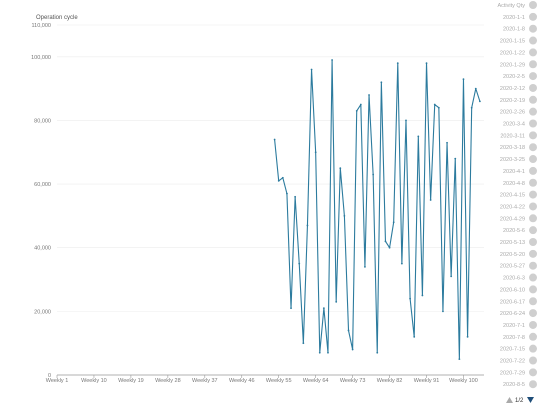 This screenshot has height=405, width=540. What do you see at coordinates (512, 255) in the screenshot?
I see `legend-item-label: 2020-5-20` at bounding box center [512, 255].